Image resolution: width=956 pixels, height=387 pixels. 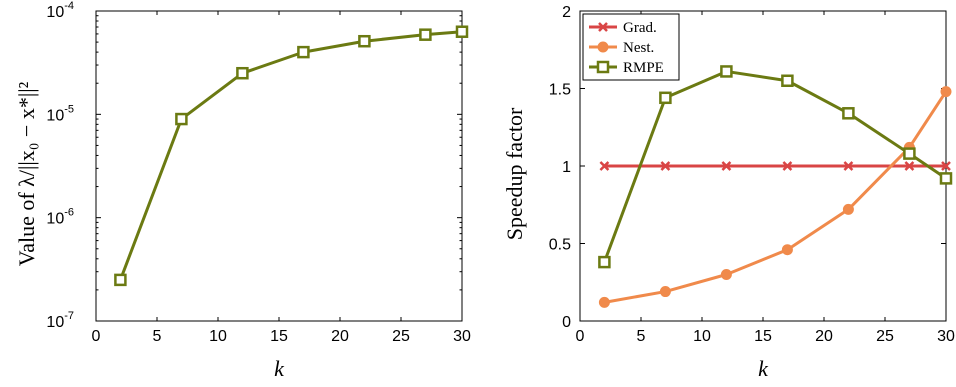 What do you see at coordinates (560, 90) in the screenshot?
I see `y-tick-label: 1.5` at bounding box center [560, 90].